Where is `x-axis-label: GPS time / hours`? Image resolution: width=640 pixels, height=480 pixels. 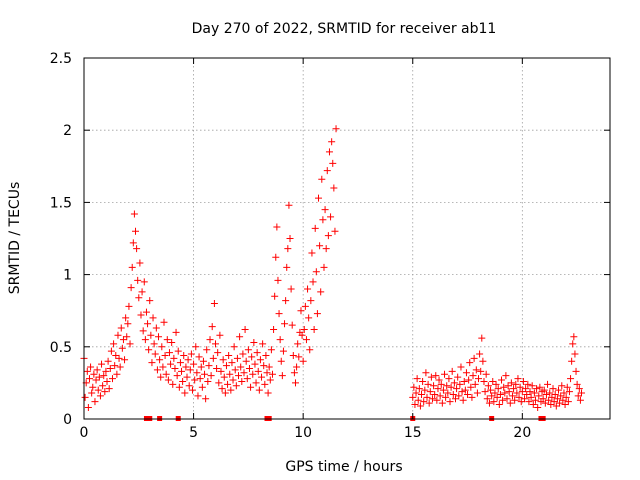 x-axis-label: GPS time / hours is located at coordinates (343, 467).